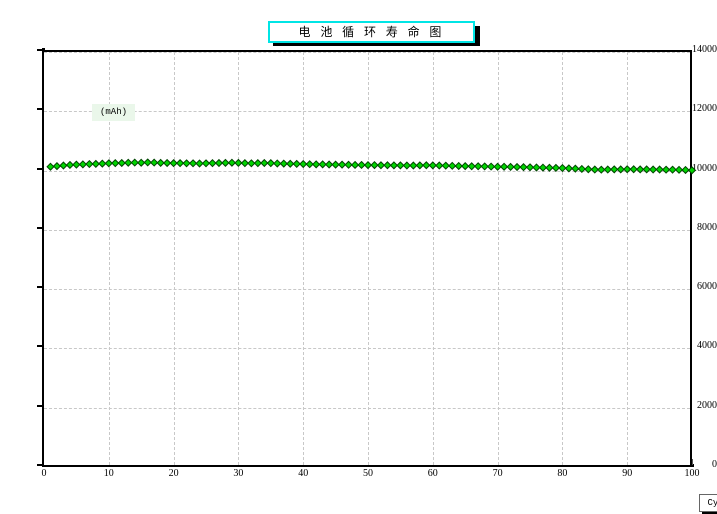  What do you see at coordinates (704, 109) in the screenshot?
I see `y-axis-tick-label: 12000` at bounding box center [704, 109].